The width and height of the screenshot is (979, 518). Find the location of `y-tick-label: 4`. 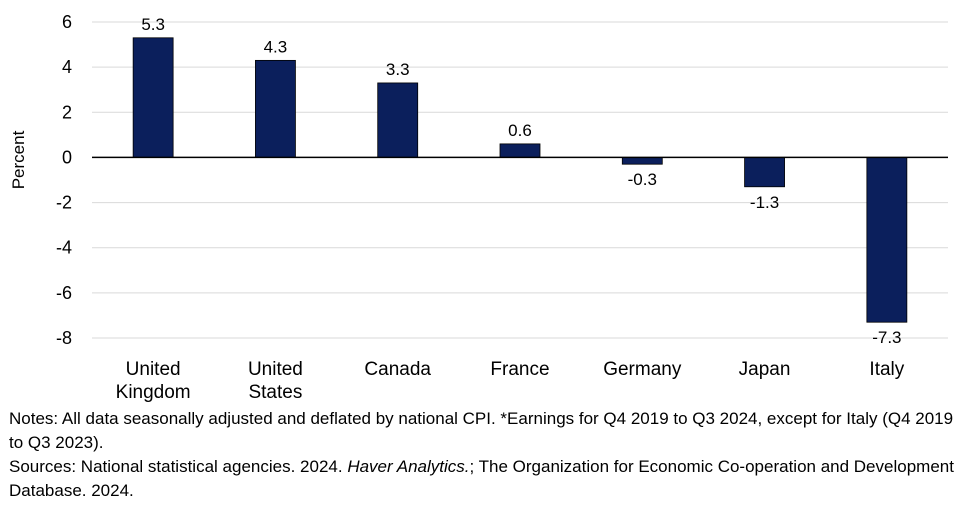

y-tick-label: 4 is located at coordinates (67, 67).